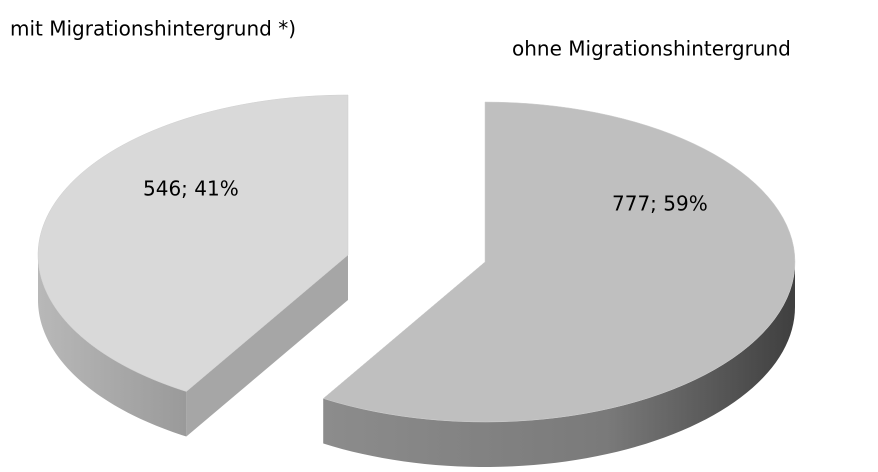  What do you see at coordinates (191, 189) in the screenshot?
I see `value-label: 546; 41%` at bounding box center [191, 189].